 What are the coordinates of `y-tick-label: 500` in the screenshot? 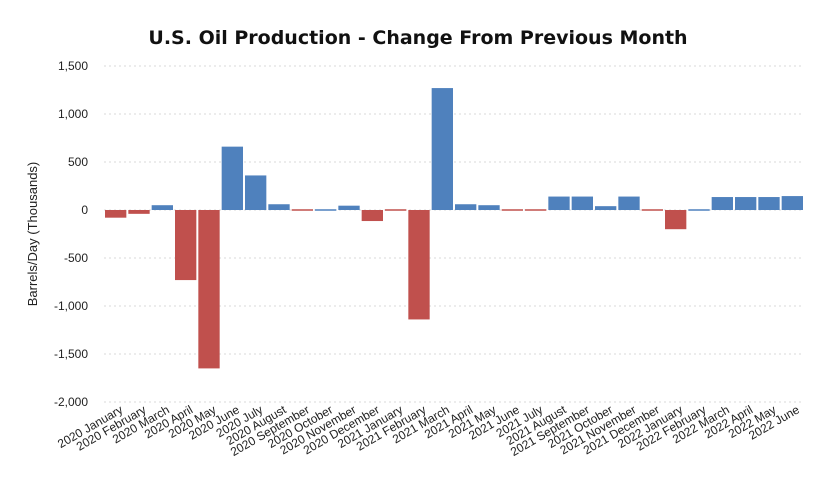 It's located at (78, 162).